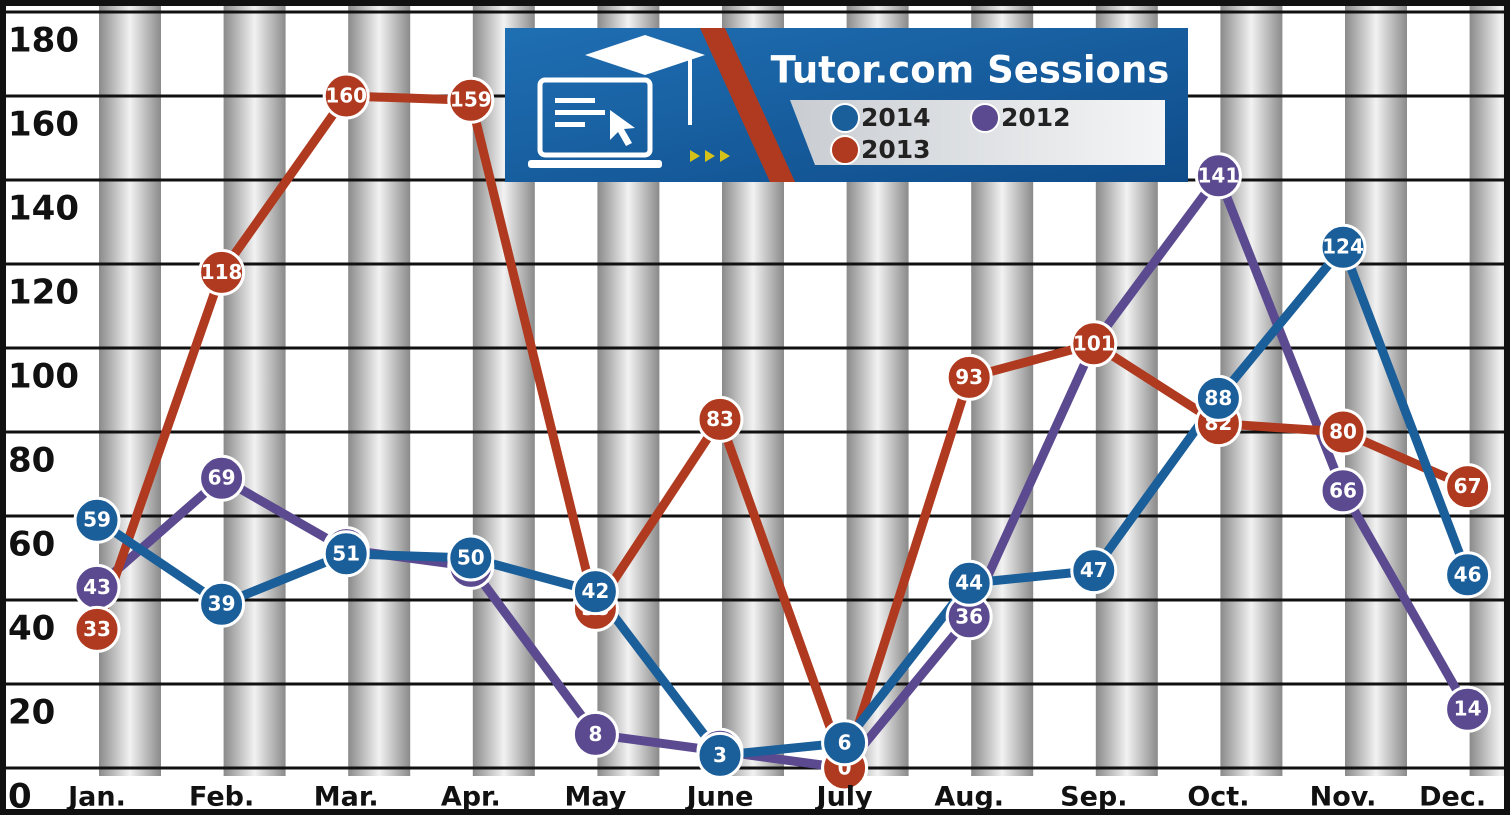  I want to click on x-tick-label: May, so click(595, 797).